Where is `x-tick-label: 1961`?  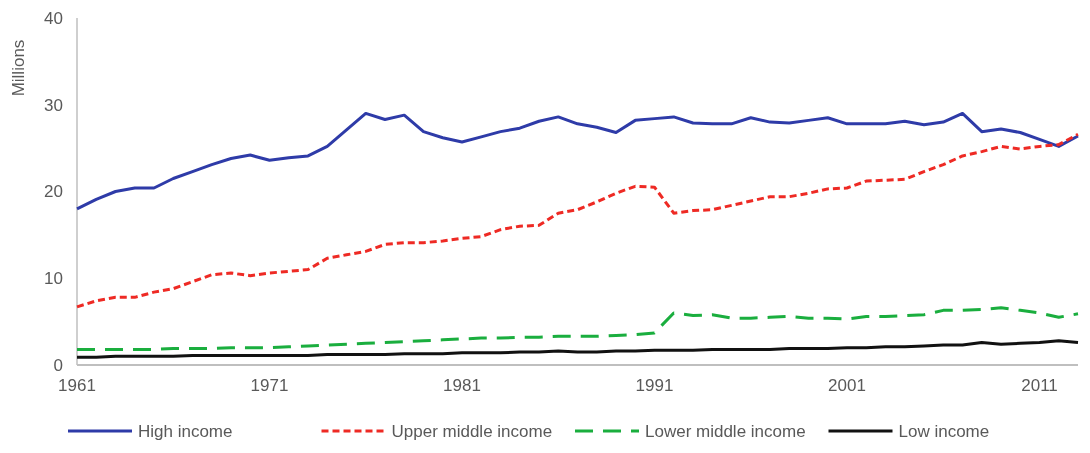
x-tick-label: 1961 is located at coordinates (77, 385).